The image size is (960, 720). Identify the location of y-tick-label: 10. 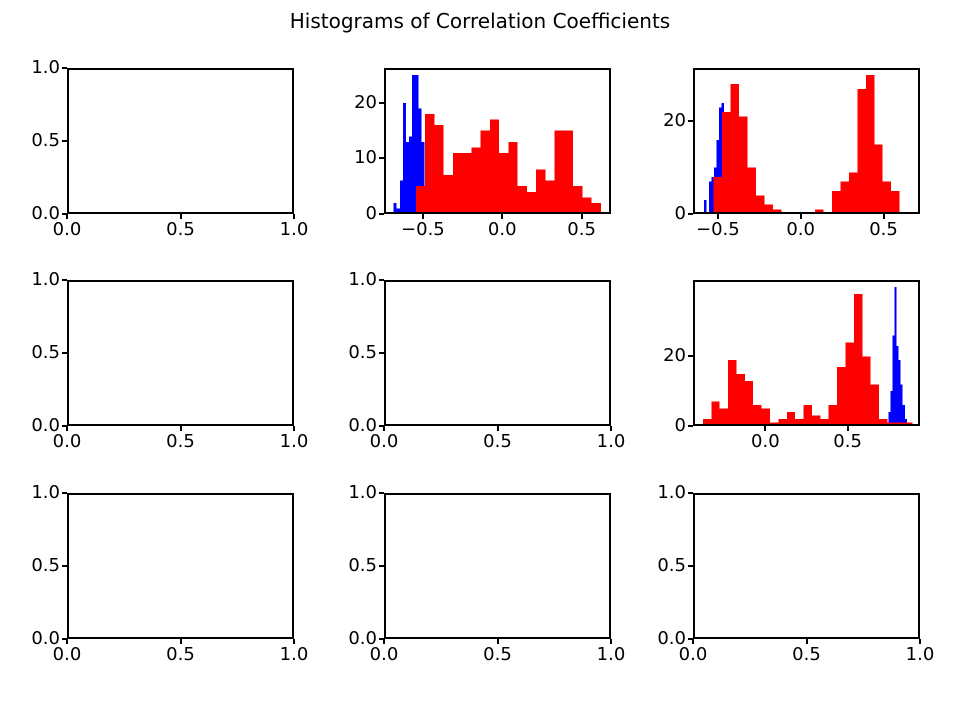
(365, 158).